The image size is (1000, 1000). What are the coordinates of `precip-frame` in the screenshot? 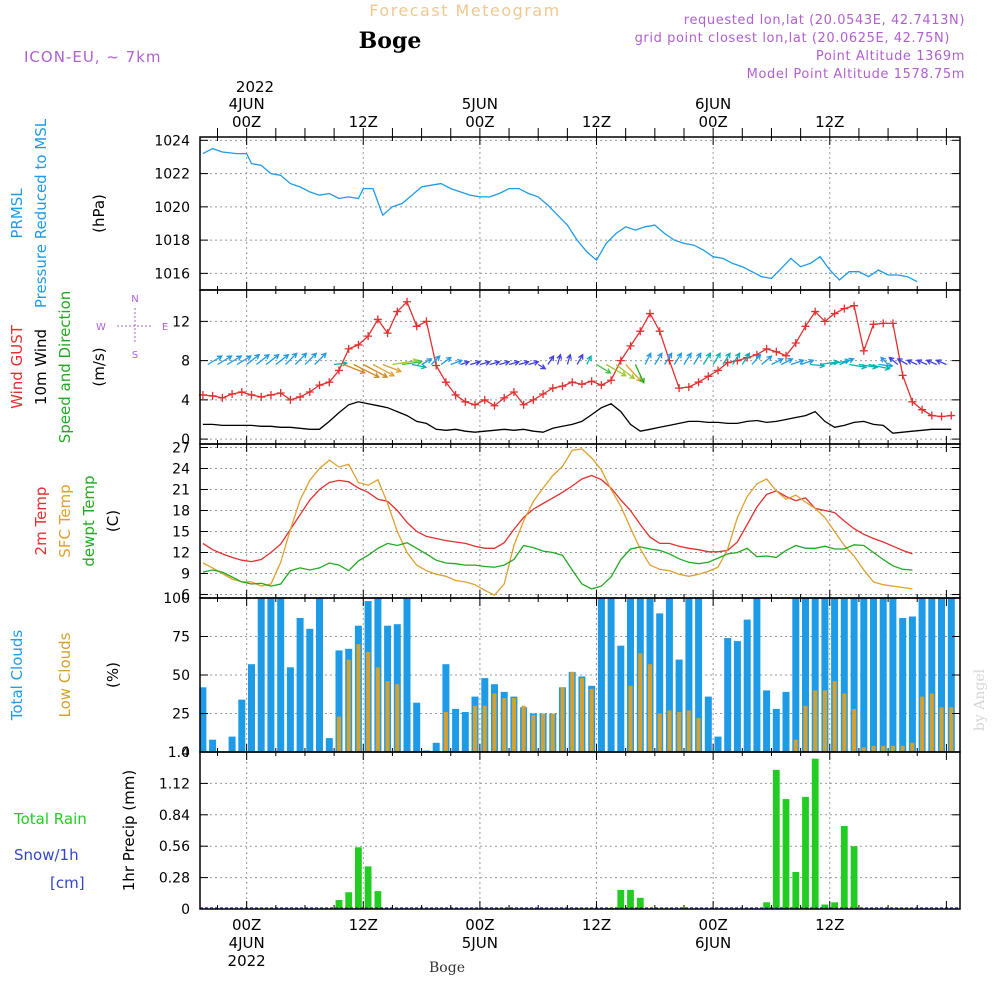 It's located at (580, 830).